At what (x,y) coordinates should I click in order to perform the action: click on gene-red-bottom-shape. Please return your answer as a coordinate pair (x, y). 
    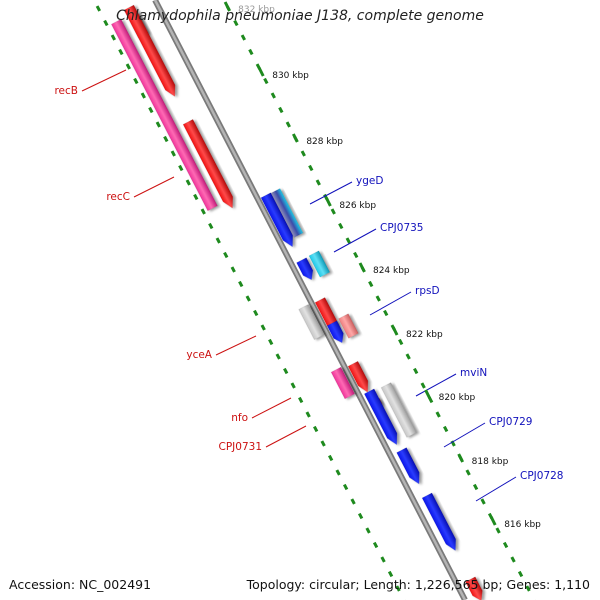
    Looking at the image, I should click on (474, 588).